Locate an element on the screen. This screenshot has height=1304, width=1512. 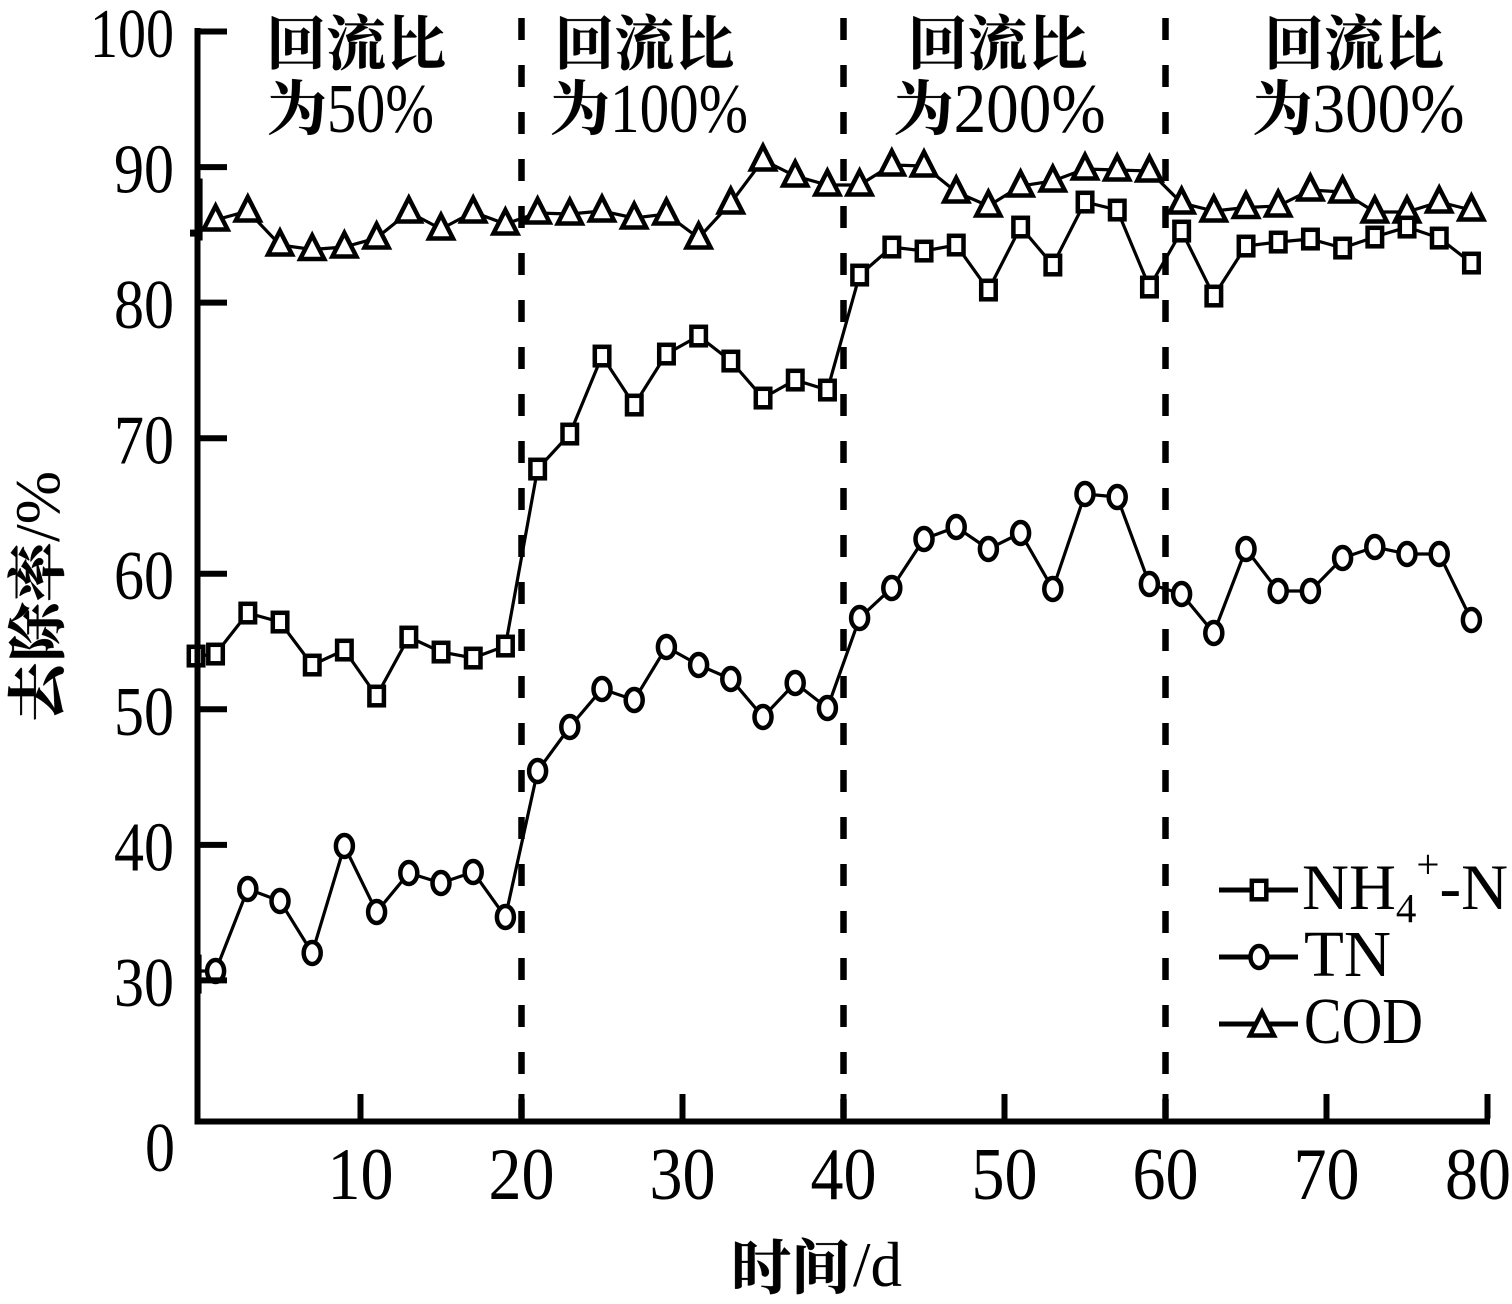
svg-text: 90 is located at coordinates (144, 170).